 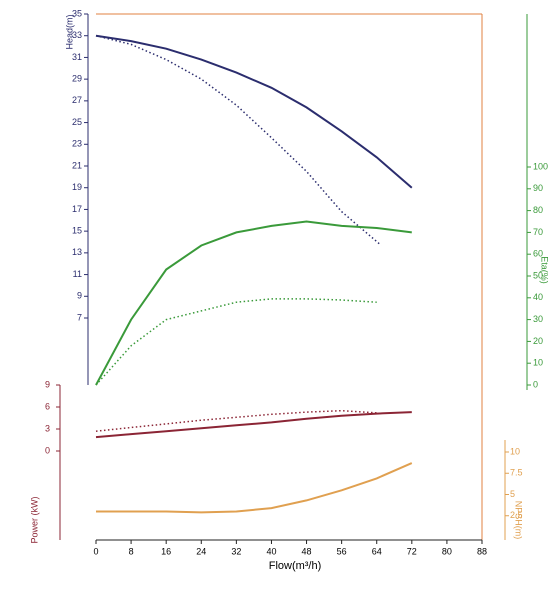 I want to click on y-tick-label: 50, so click(x=538, y=275).